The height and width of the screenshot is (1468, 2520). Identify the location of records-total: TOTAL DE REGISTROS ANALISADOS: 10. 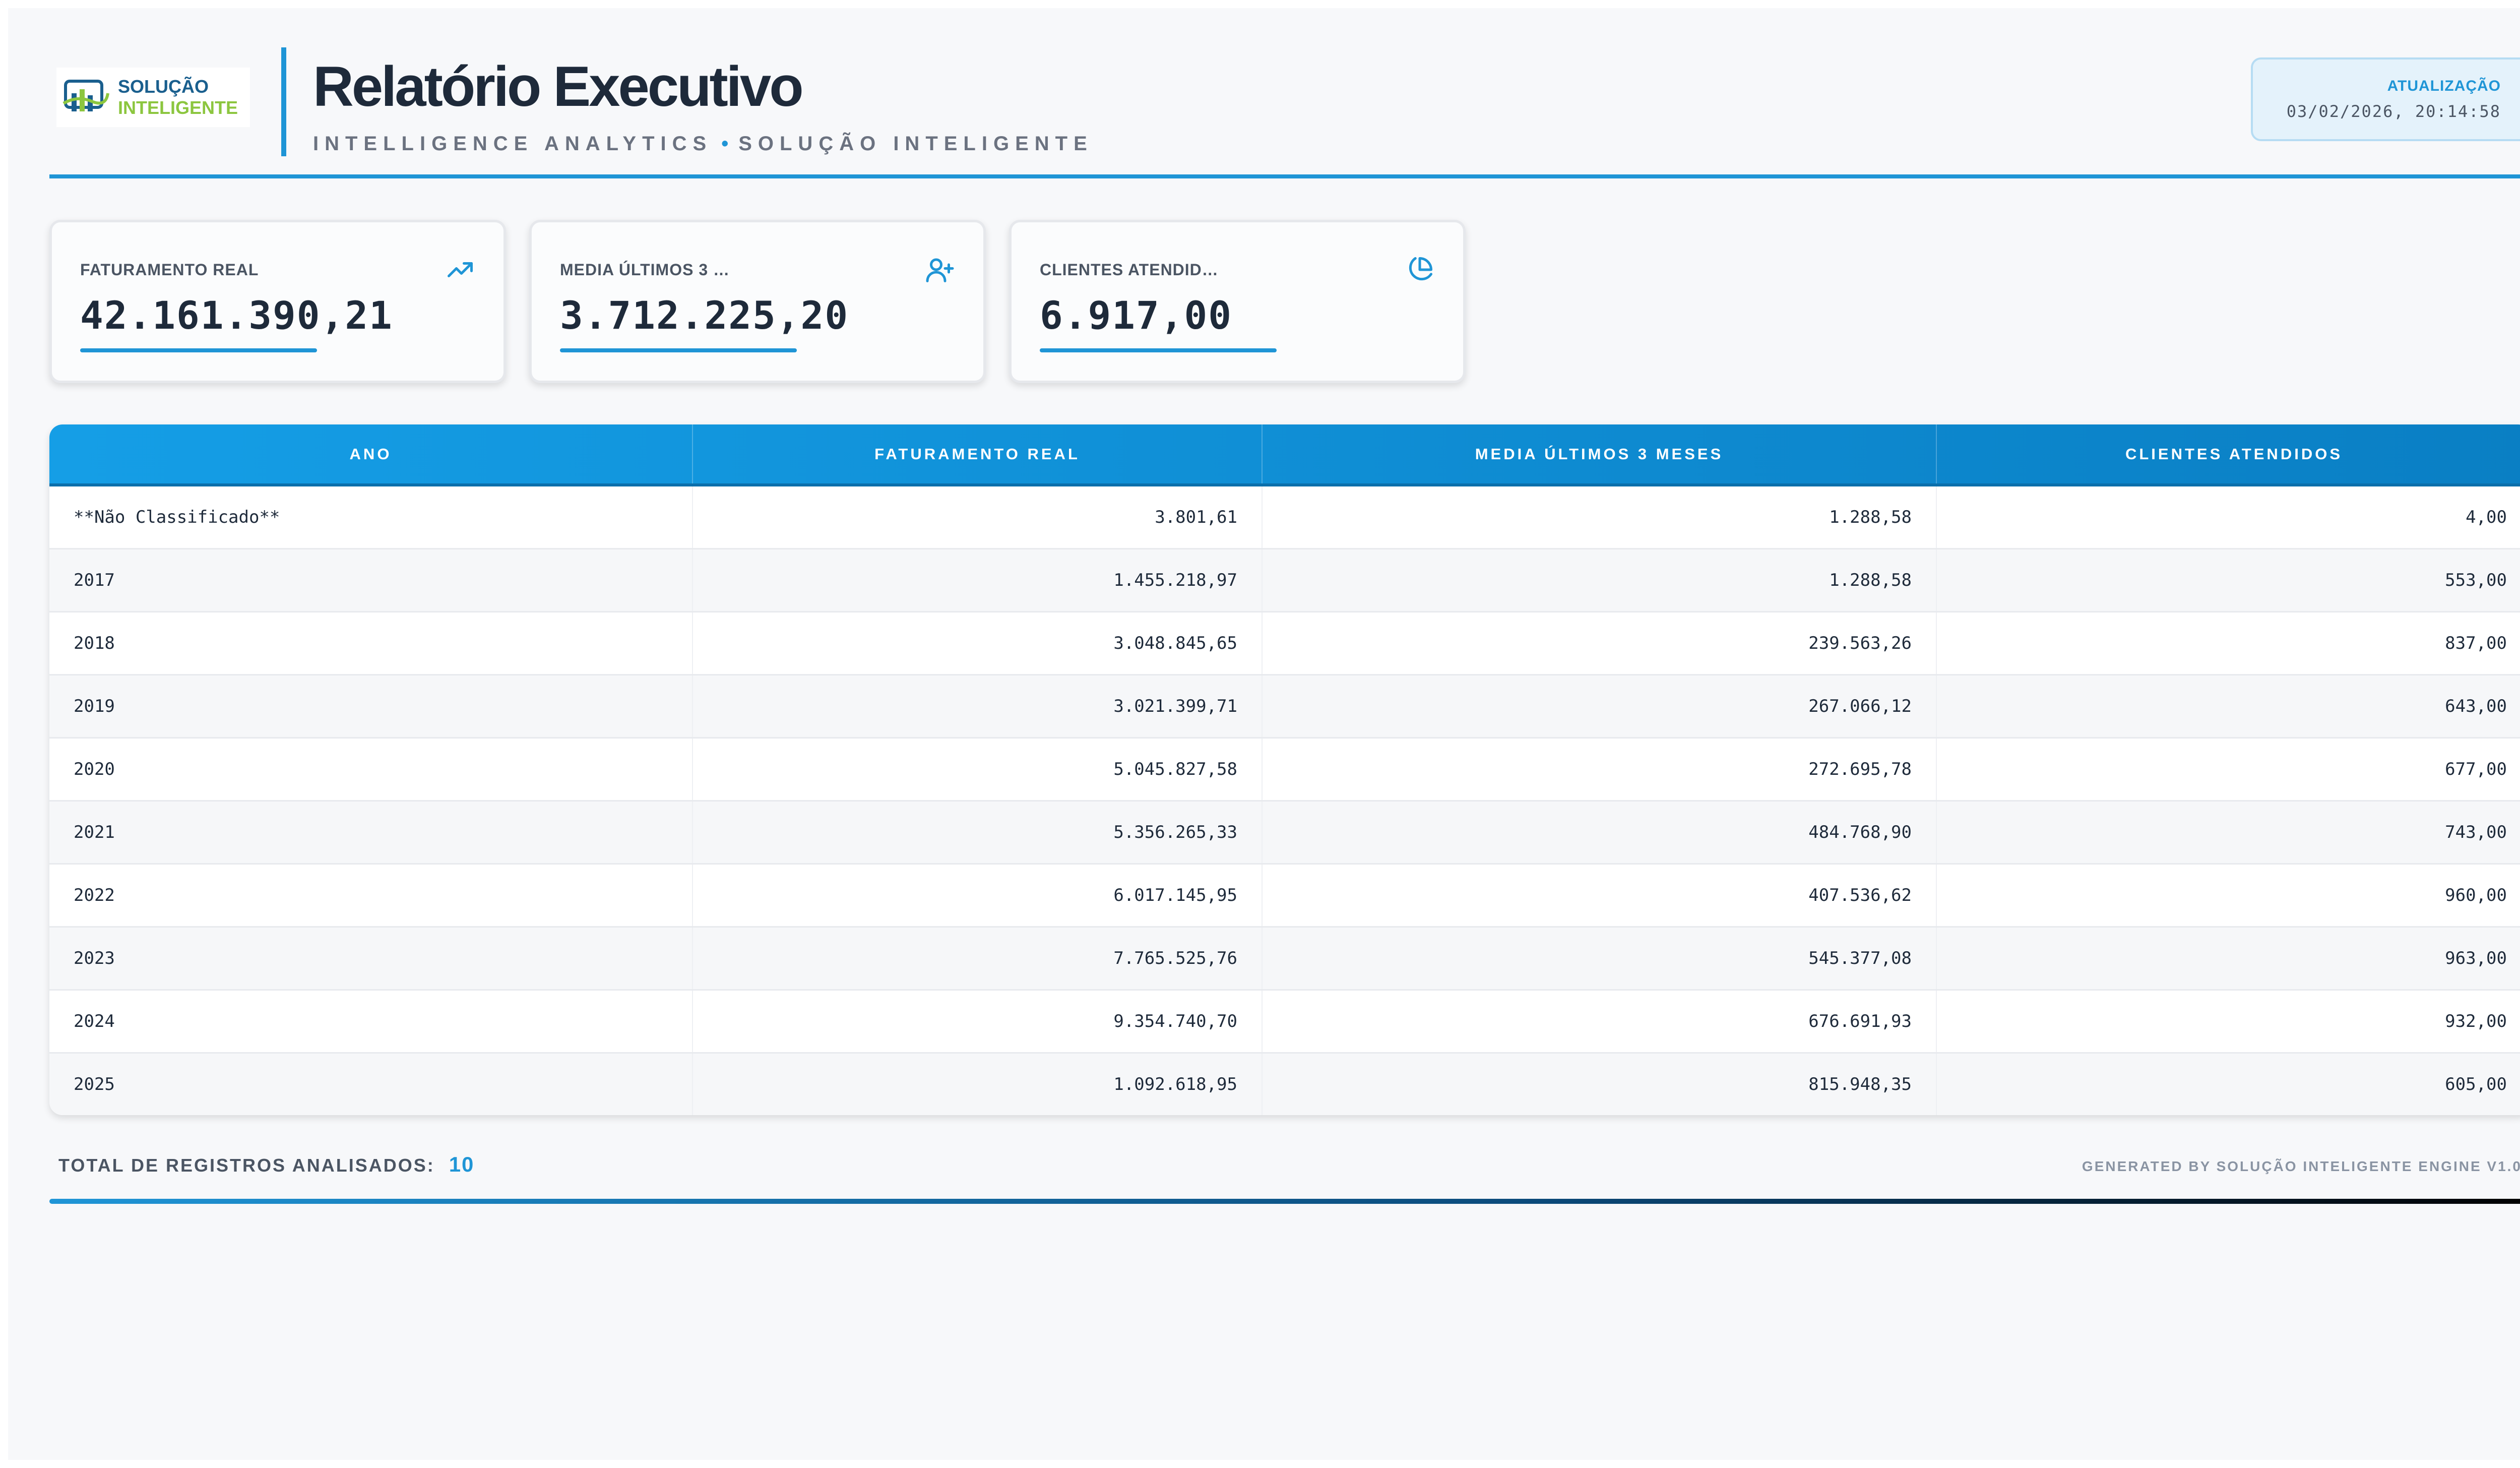
(266, 1164).